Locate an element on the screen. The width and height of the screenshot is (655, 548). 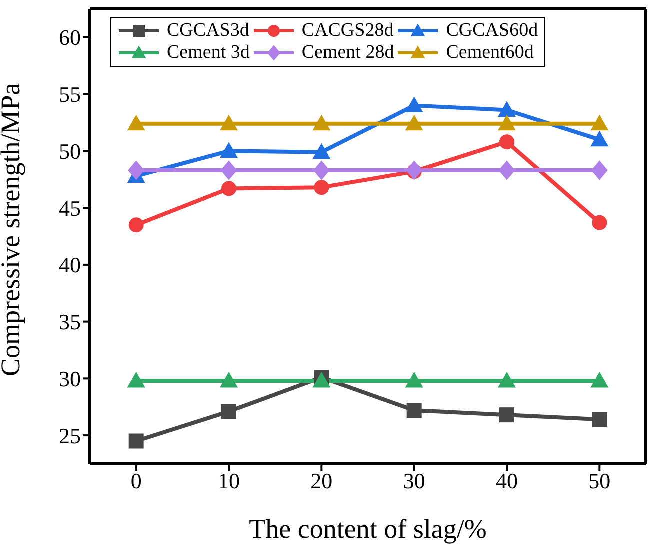
y-axis-title: Compressive strength/MPa is located at coordinates (13, 229).